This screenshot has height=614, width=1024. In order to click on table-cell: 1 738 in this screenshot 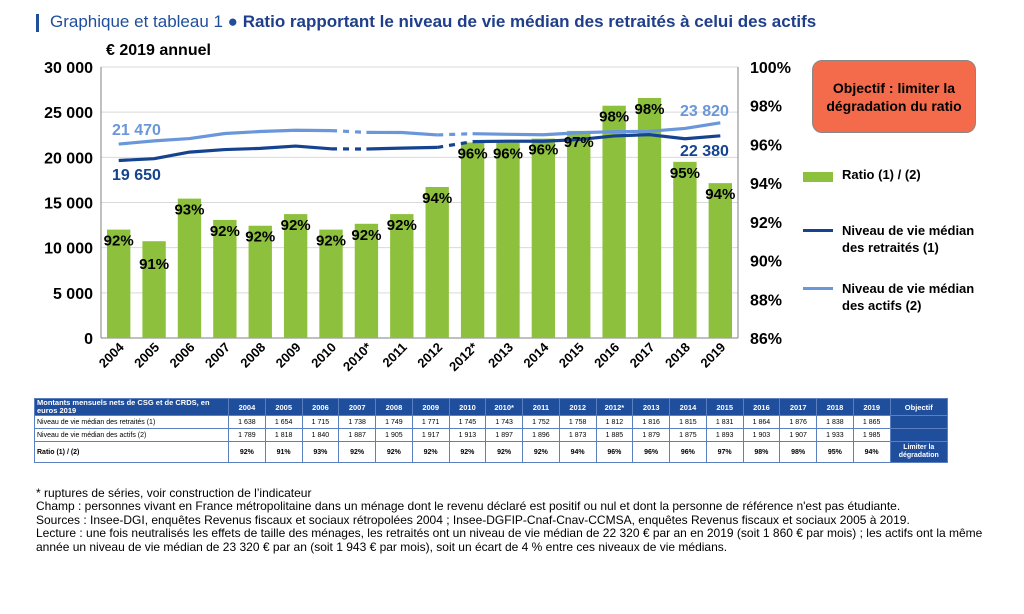, I will do `click(357, 422)`.